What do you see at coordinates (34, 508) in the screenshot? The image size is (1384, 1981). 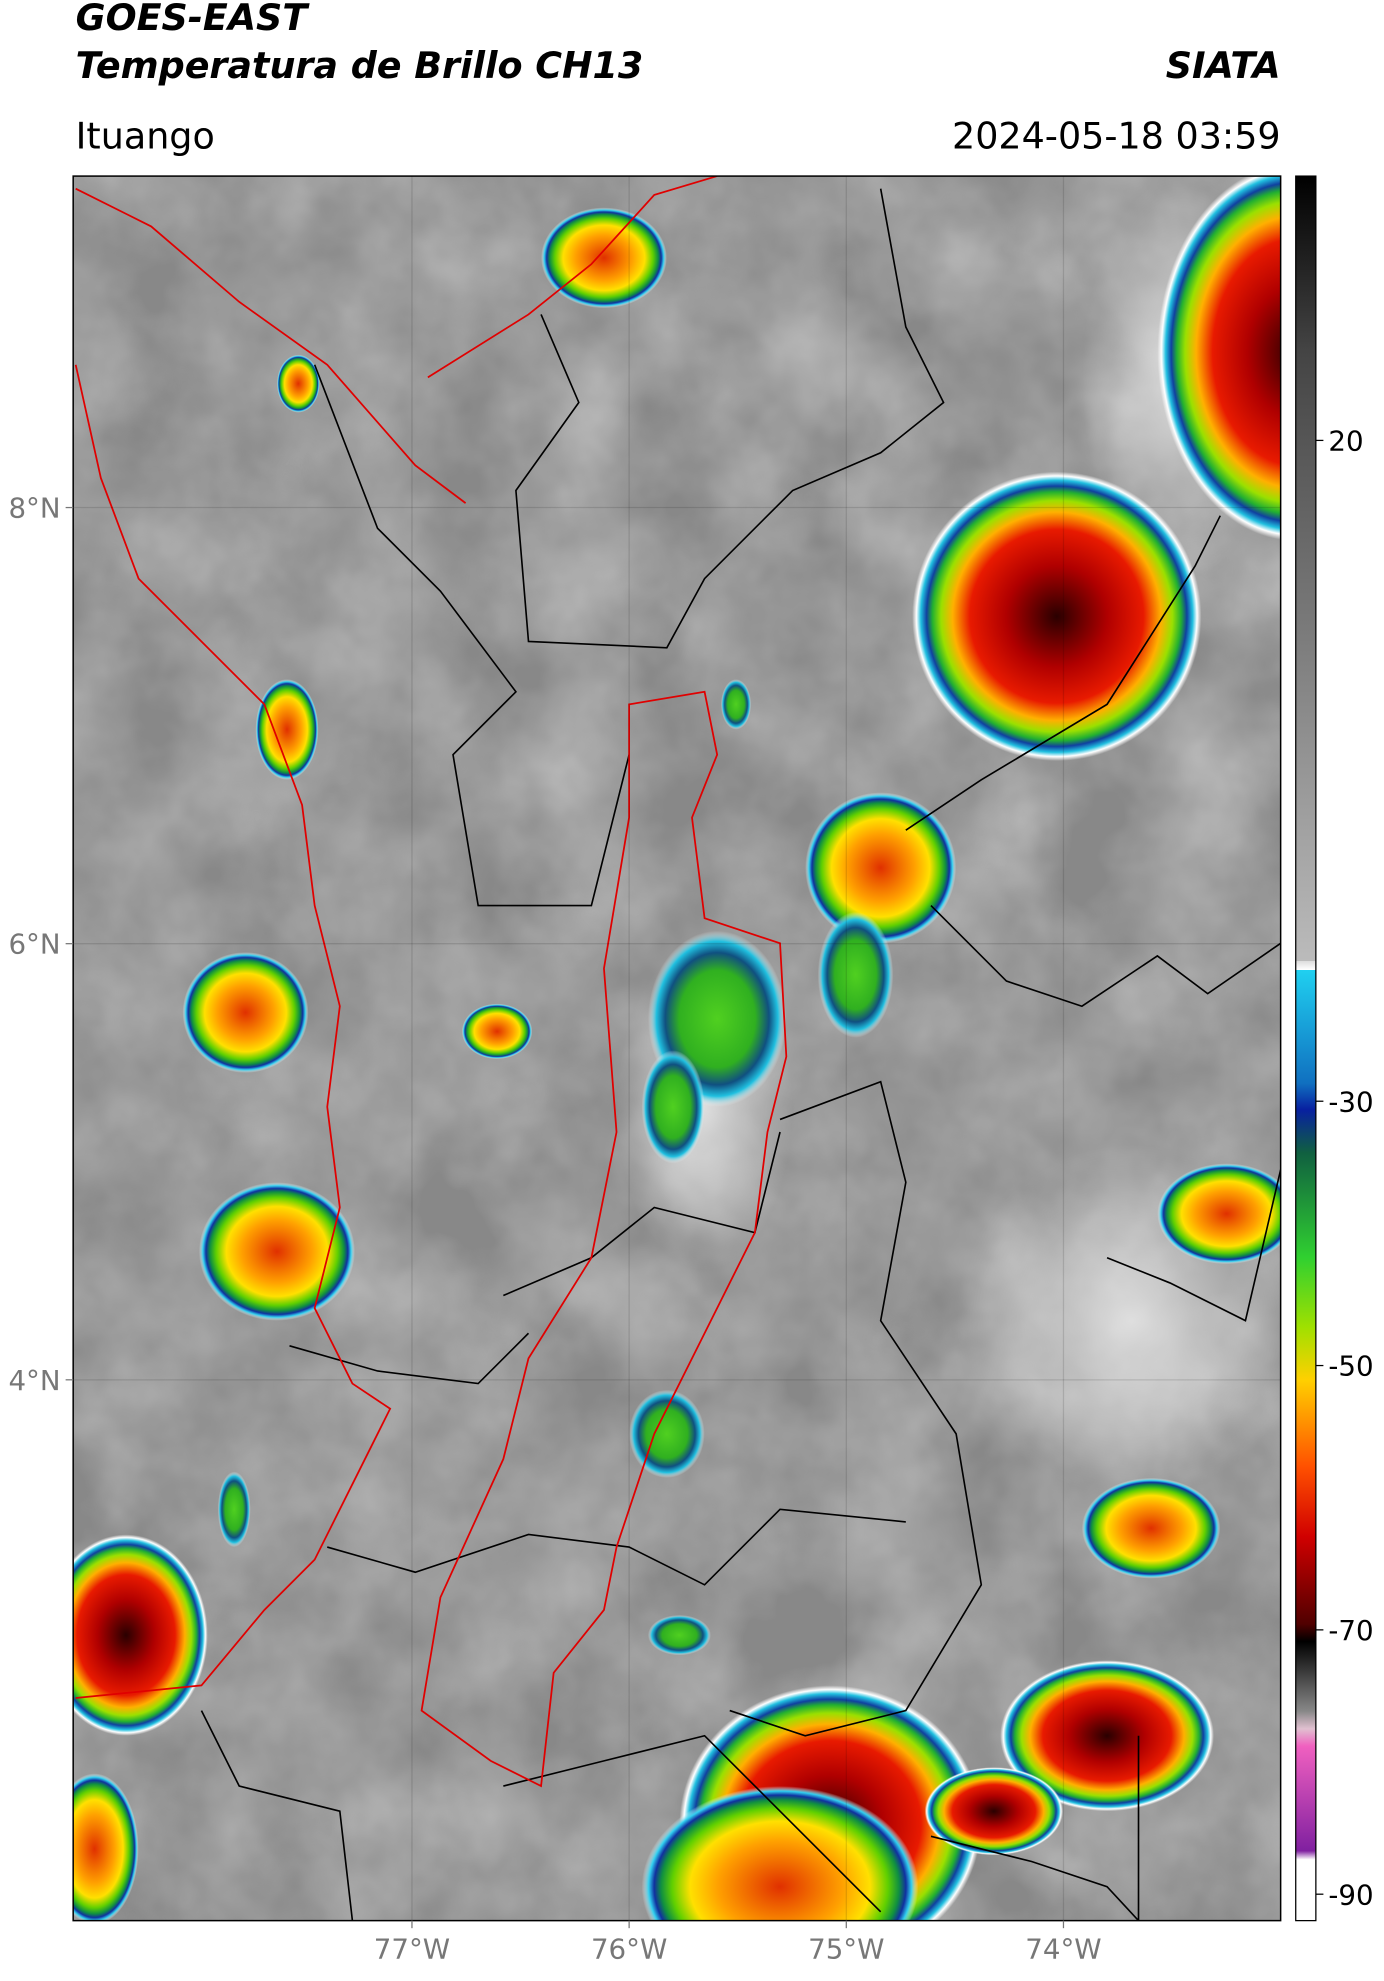 I see `y-tick-label: 8°N` at bounding box center [34, 508].